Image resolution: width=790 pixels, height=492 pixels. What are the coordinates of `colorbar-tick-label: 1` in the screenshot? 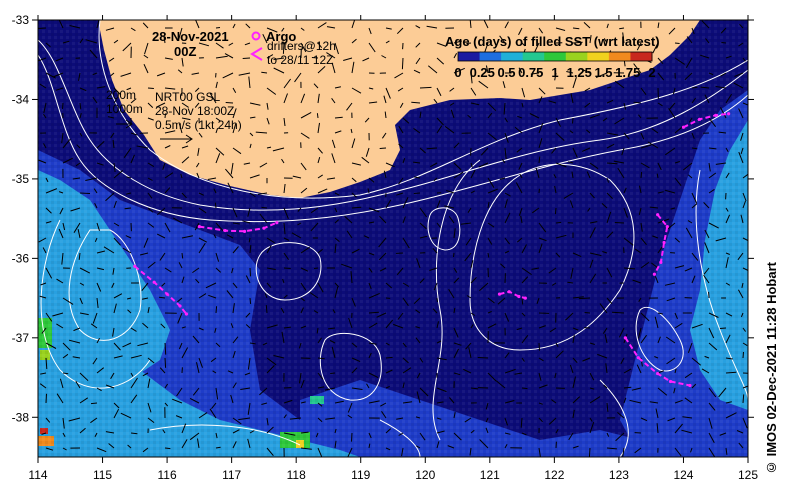 It's located at (554, 72).